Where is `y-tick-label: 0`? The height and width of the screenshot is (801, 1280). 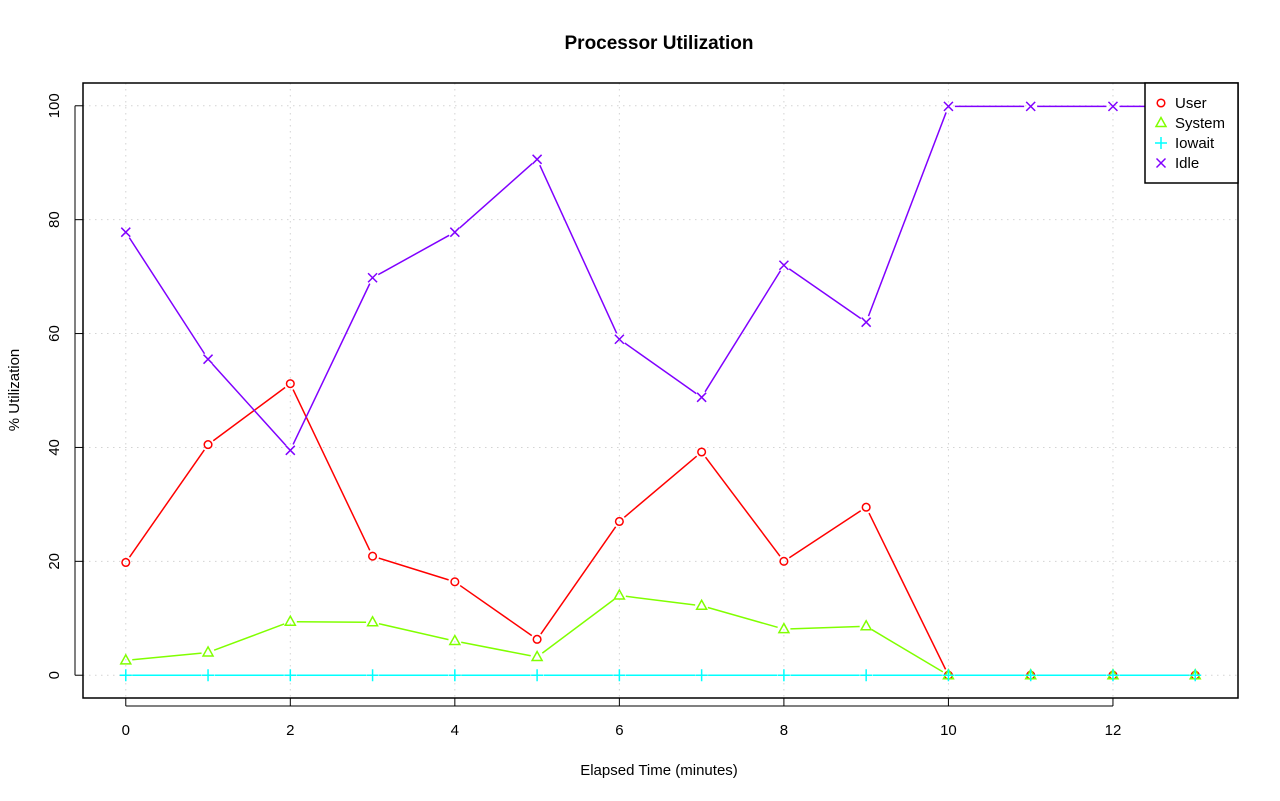 y-tick-label: 0 is located at coordinates (54, 675).